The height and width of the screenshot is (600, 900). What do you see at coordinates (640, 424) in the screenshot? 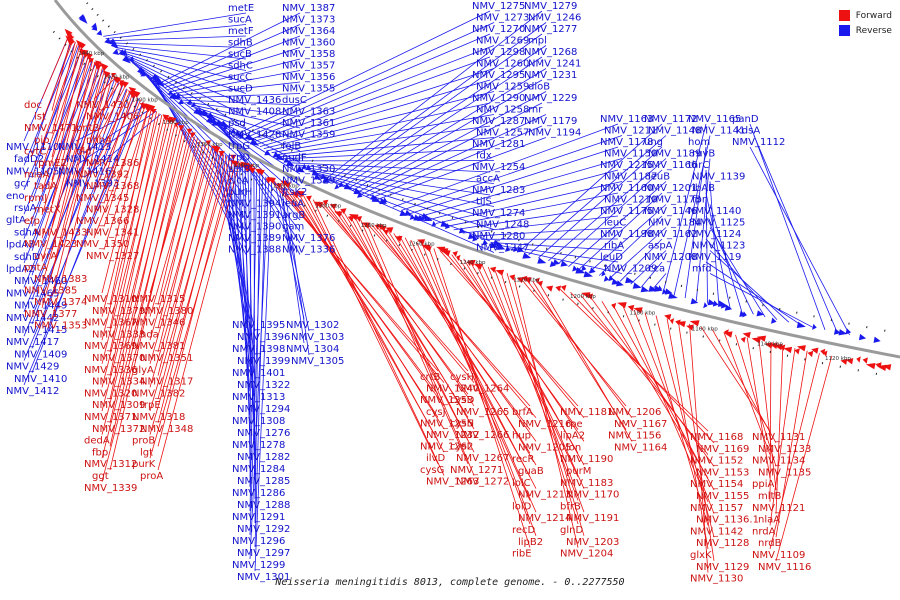
I see `gene-label: NMV_1167` at bounding box center [640, 424].